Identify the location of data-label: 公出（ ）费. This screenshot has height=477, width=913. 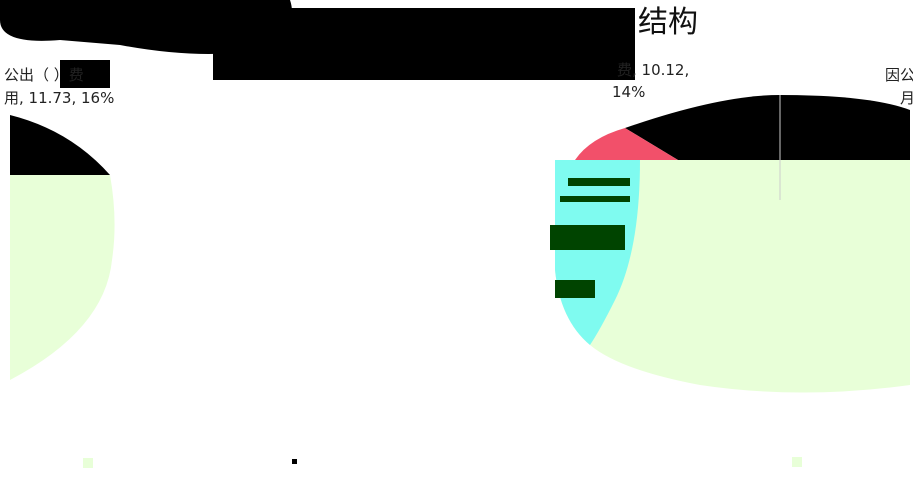
(44, 75).